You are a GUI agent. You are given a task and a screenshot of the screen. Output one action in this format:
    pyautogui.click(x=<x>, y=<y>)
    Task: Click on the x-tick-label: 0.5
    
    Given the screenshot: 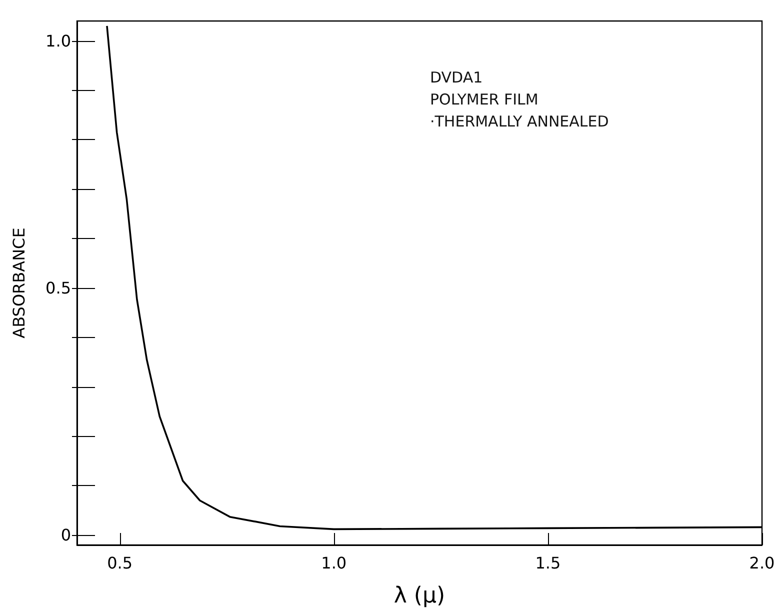 What is the action you would take?
    pyautogui.click(x=120, y=563)
    